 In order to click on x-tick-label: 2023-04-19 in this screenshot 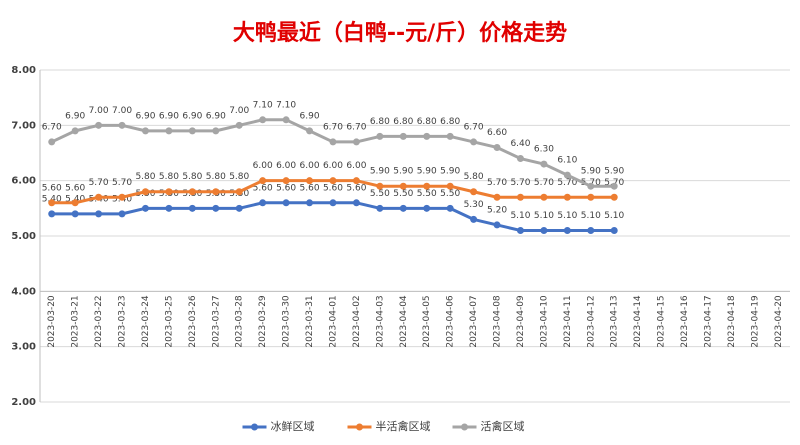, I will do `click(755, 321)`.